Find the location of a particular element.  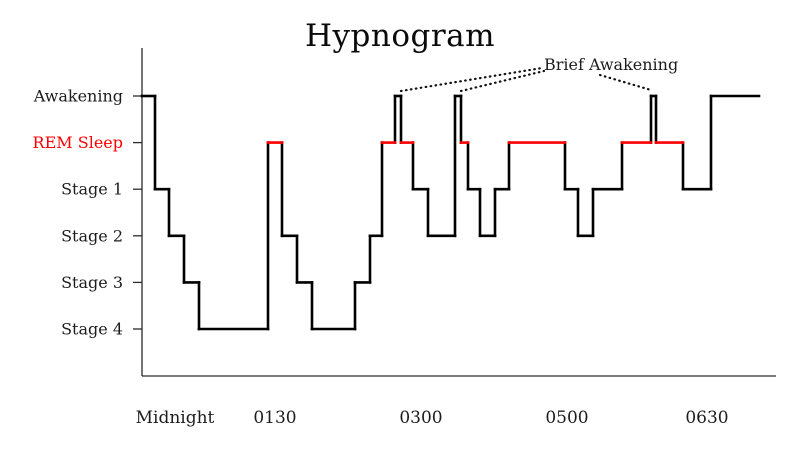

y-axis-label-rem-sleep: REM Sleep is located at coordinates (78, 142).